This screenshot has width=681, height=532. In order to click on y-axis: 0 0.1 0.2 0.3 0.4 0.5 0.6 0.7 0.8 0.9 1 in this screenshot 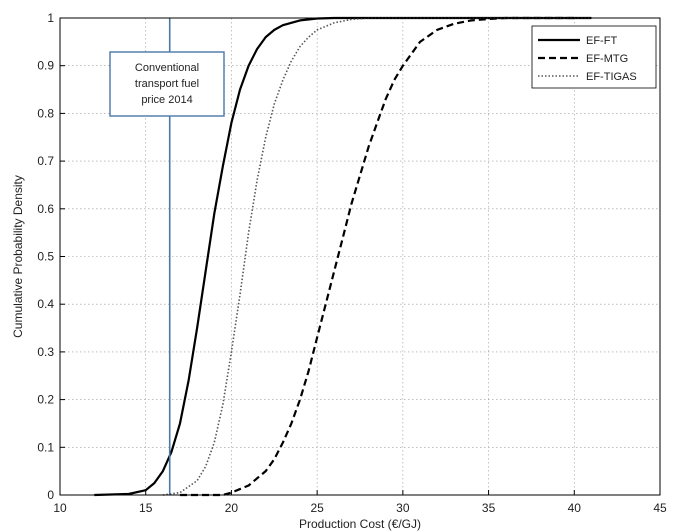, I will do `click(51, 256)`.